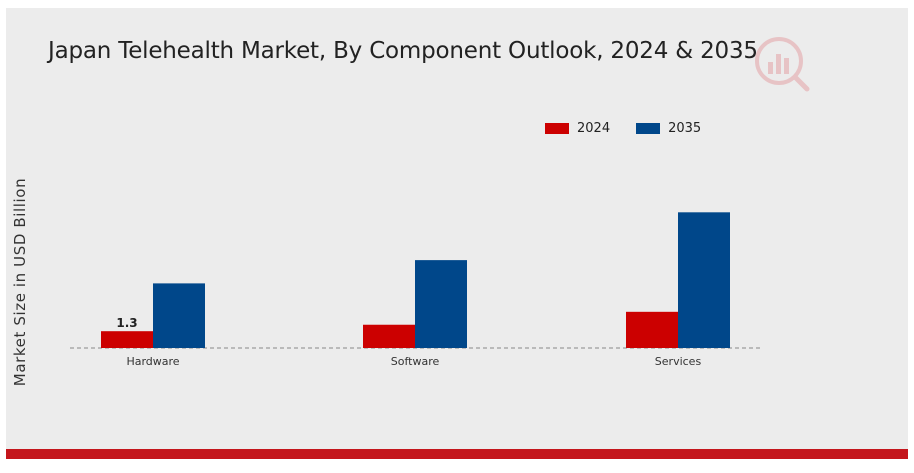  Describe the element at coordinates (179, 315) in the screenshot. I see `bar-2035-hardware` at that location.